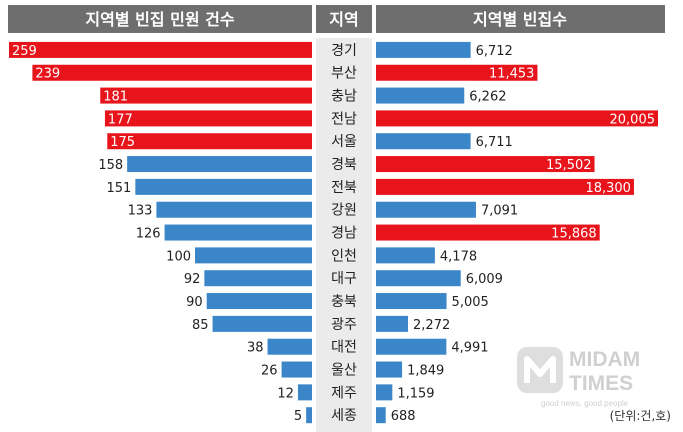  I want to click on region-label: 전남, so click(344, 119).